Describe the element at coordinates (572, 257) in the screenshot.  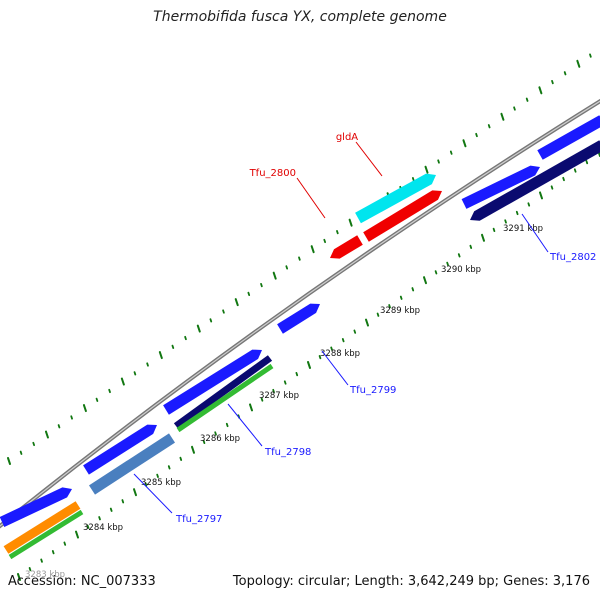
I see `gene-label: Tfu_2802` at that location.